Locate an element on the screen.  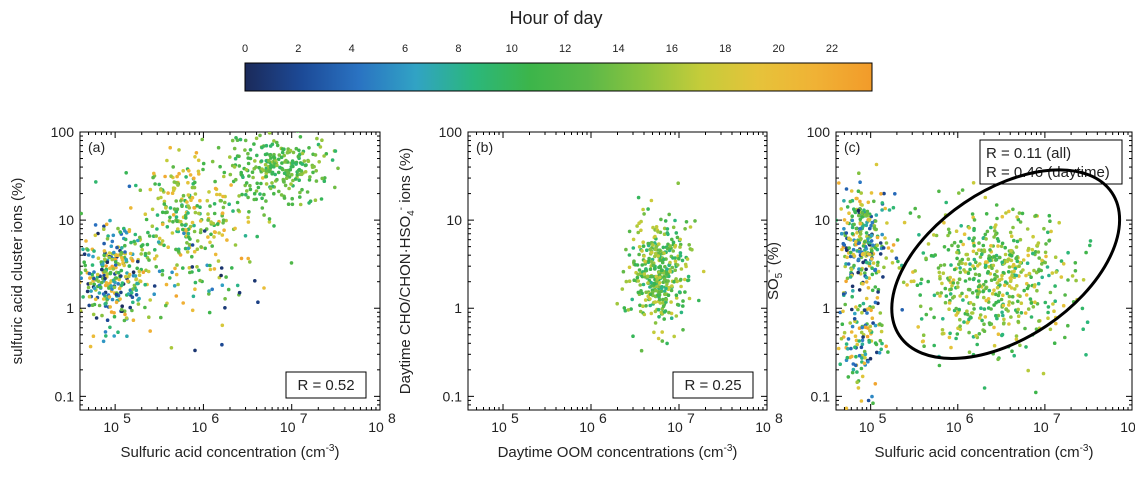
y-tick-label: 10 is located at coordinates (66, 220).